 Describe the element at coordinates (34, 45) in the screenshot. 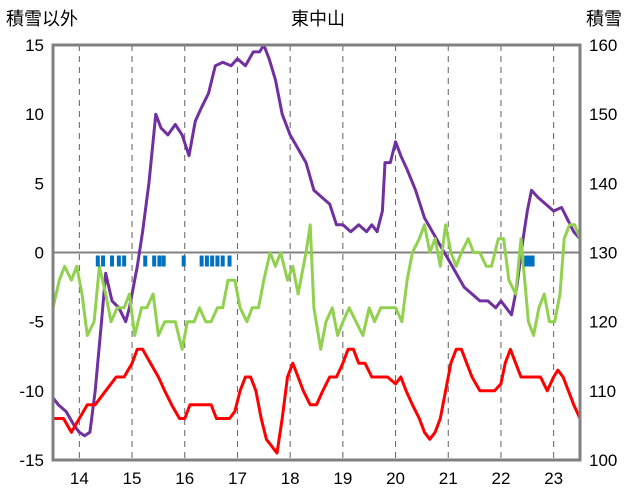

I see `left-y-tick-label: 15` at that location.